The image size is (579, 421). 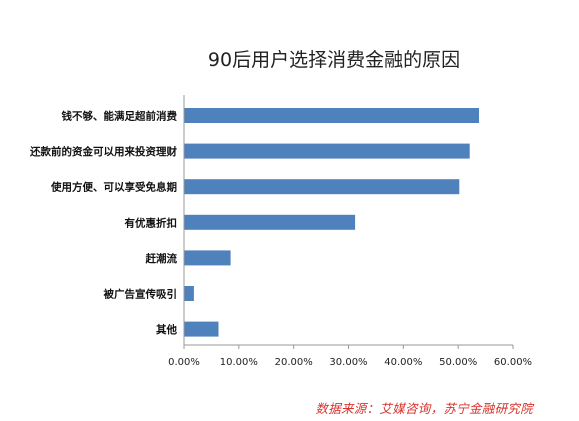 I want to click on x-tick-label-6: 50.00%, so click(x=458, y=362).